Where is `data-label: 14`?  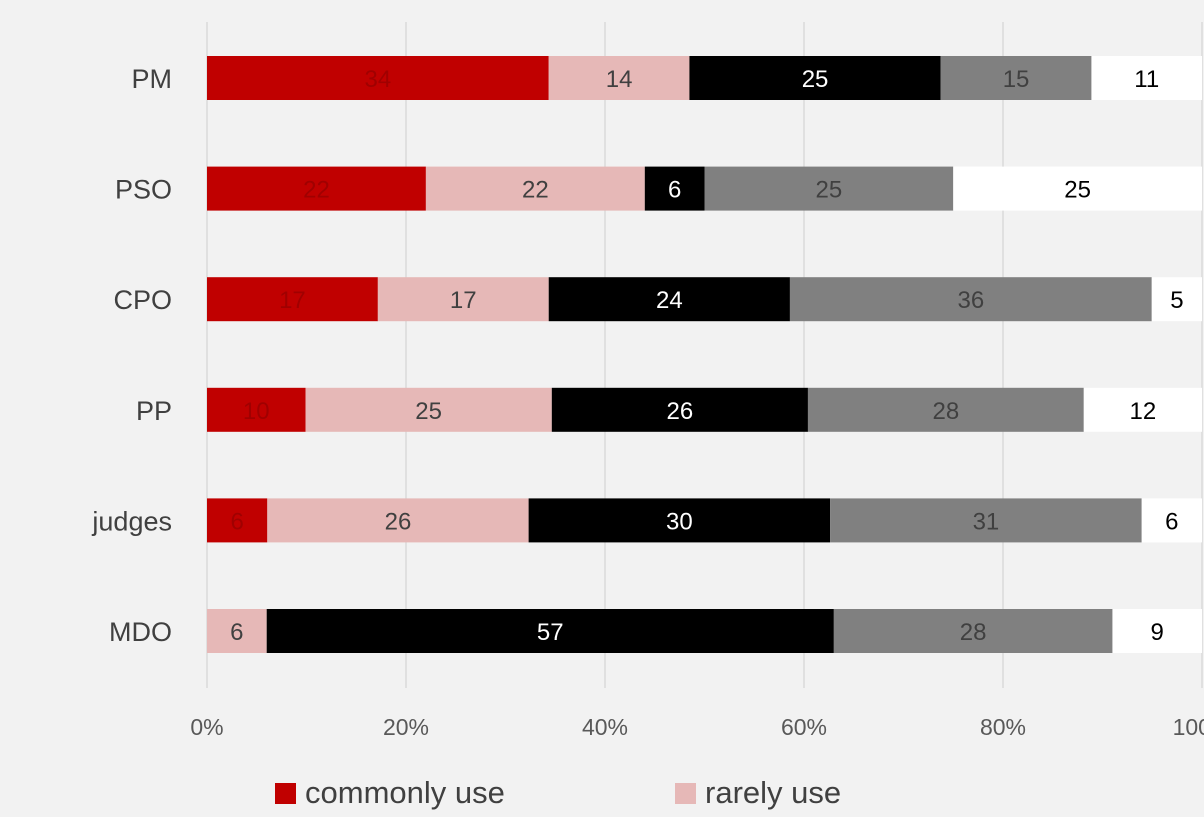 data-label: 14 is located at coordinates (619, 79).